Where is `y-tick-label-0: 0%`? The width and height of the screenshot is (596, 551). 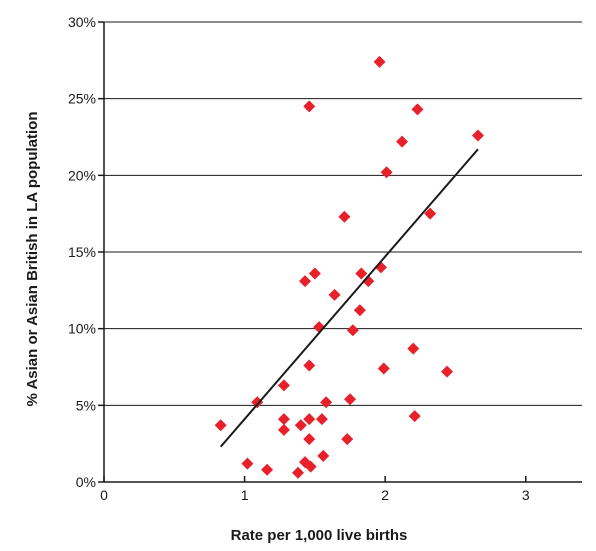 y-tick-label-0: 0% is located at coordinates (86, 482).